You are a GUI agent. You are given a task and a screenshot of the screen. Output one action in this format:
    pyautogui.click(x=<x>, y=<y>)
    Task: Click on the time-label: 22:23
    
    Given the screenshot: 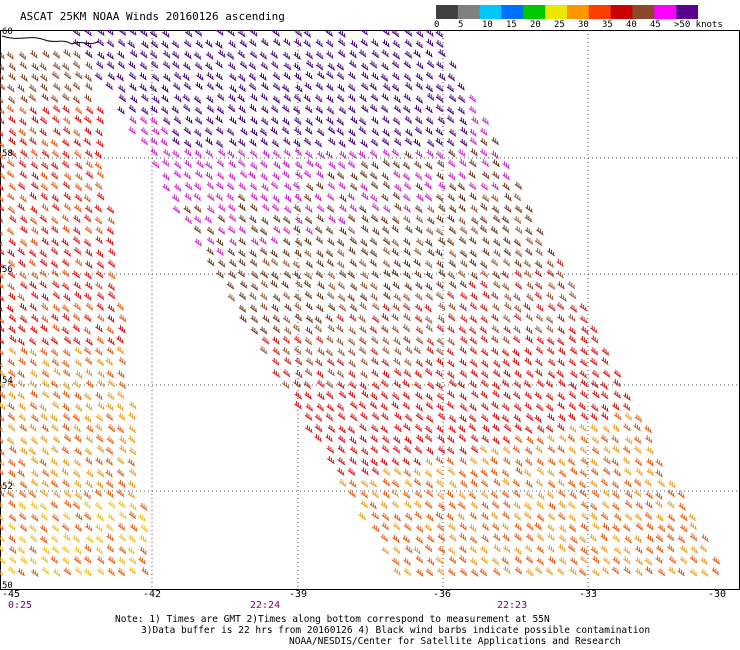 What is the action you would take?
    pyautogui.click(x=512, y=605)
    